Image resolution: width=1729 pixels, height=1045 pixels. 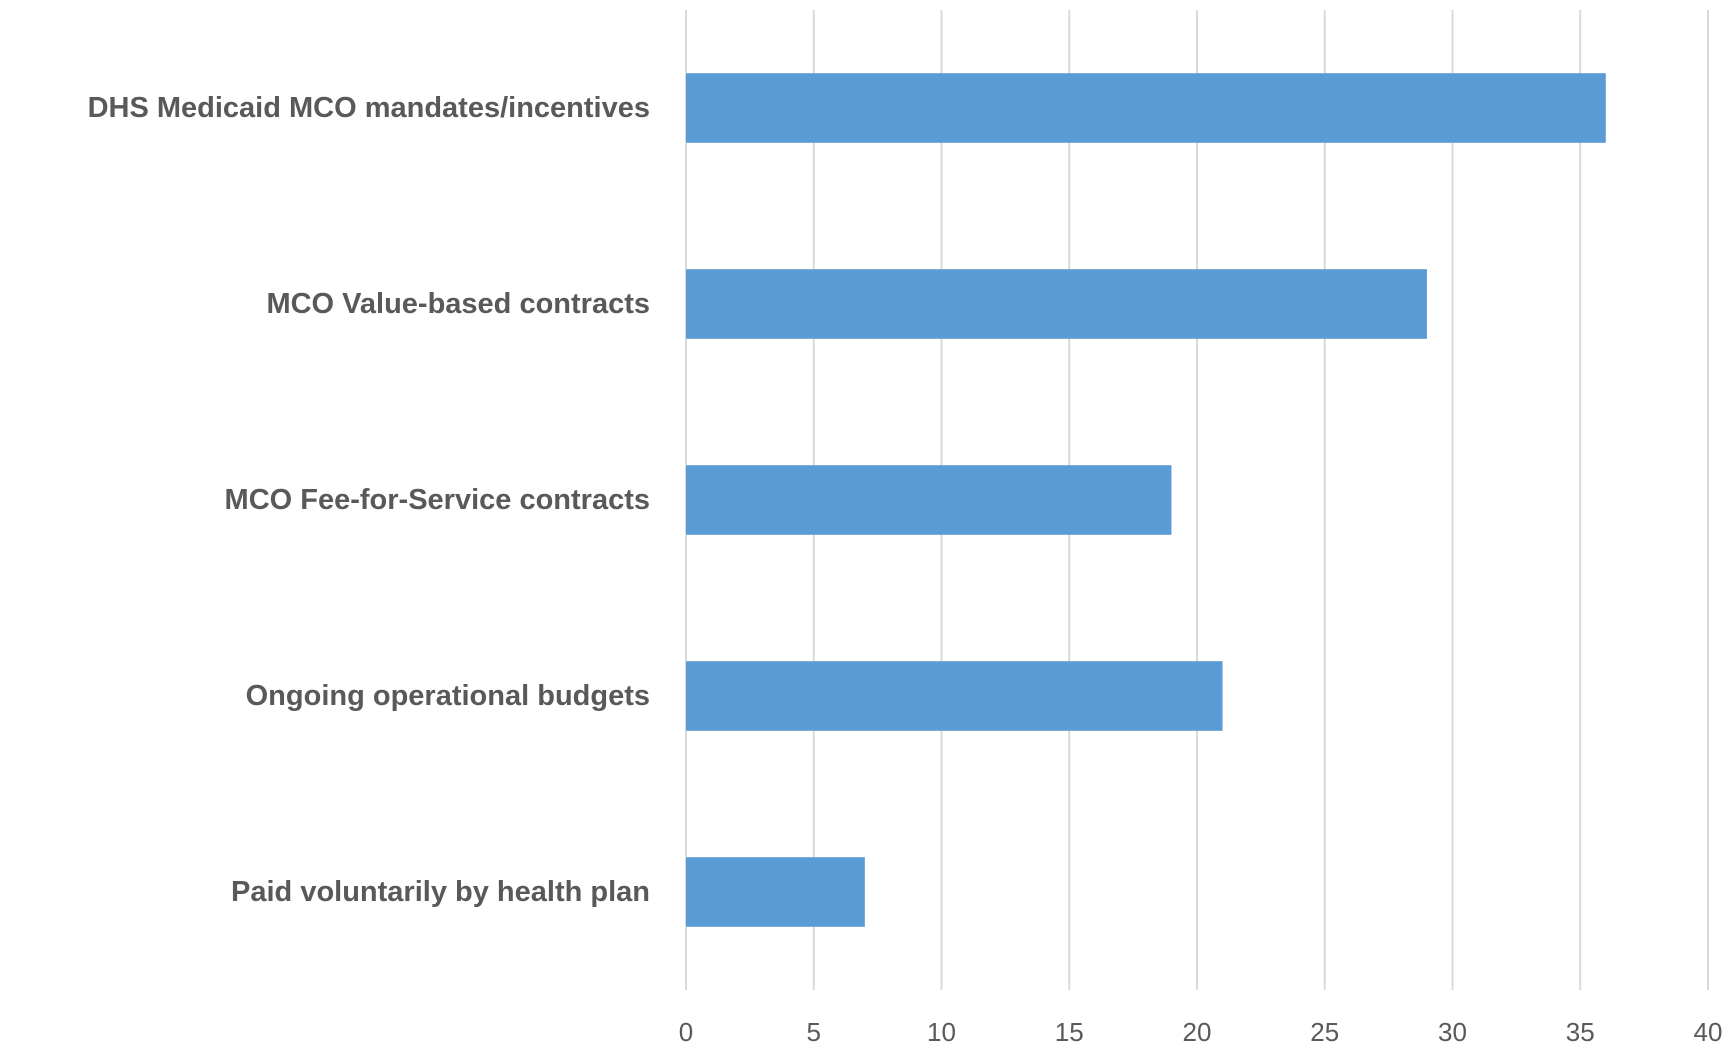 I want to click on category-label-4: Ongoing operational budgets, so click(x=448, y=696).